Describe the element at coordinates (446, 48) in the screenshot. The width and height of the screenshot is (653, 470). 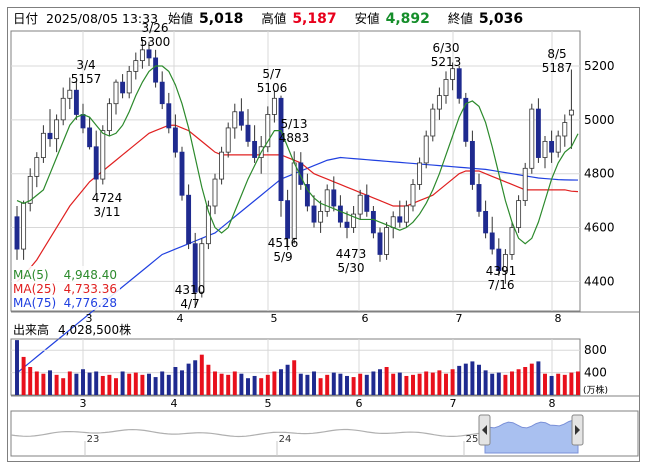
I see `annotation-date: 6/30` at that location.